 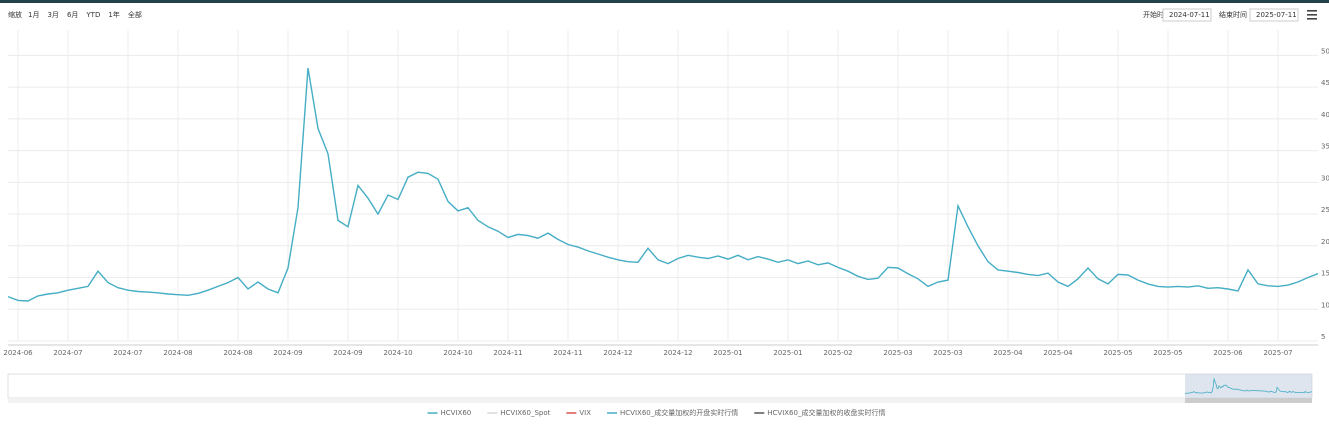 What do you see at coordinates (1248, 400) in the screenshot?
I see `scrollbar-thumb` at bounding box center [1248, 400].